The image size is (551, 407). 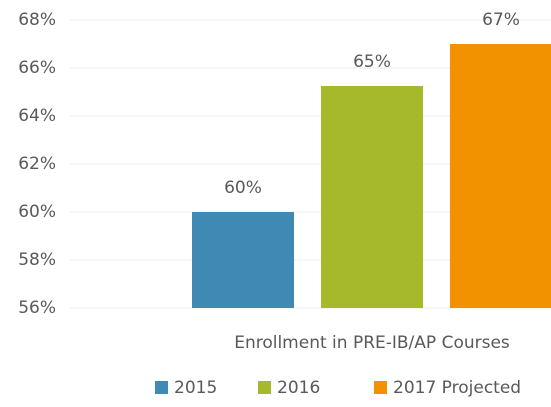 I want to click on y-tick-label: 60%, so click(x=37, y=212).